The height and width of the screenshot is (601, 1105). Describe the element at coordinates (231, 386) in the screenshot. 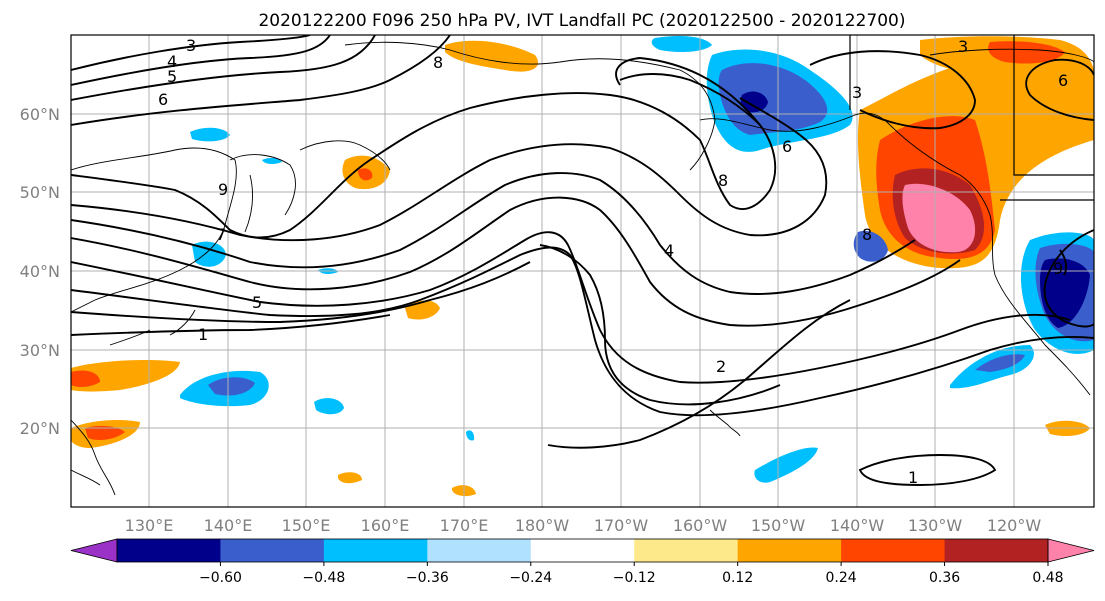

I see `negative-anomaly-wpac-core` at that location.